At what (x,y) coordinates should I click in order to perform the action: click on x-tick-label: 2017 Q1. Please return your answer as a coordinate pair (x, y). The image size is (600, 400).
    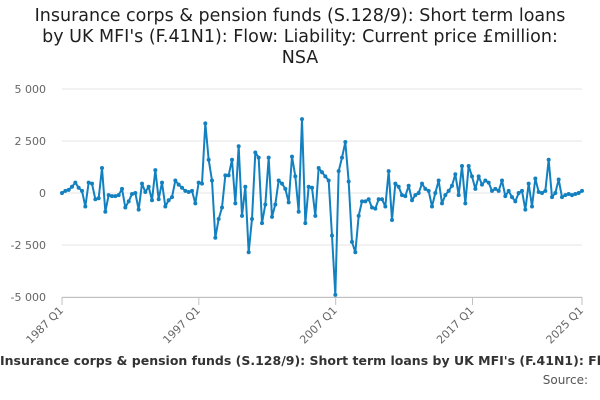
    Looking at the image, I should click on (455, 325).